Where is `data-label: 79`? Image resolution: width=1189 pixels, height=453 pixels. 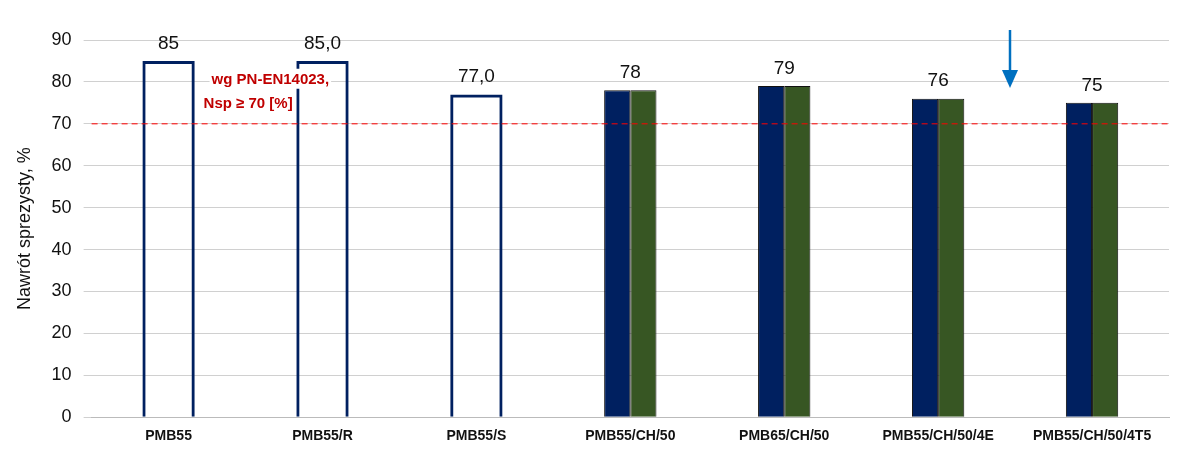 data-label: 79 is located at coordinates (784, 67).